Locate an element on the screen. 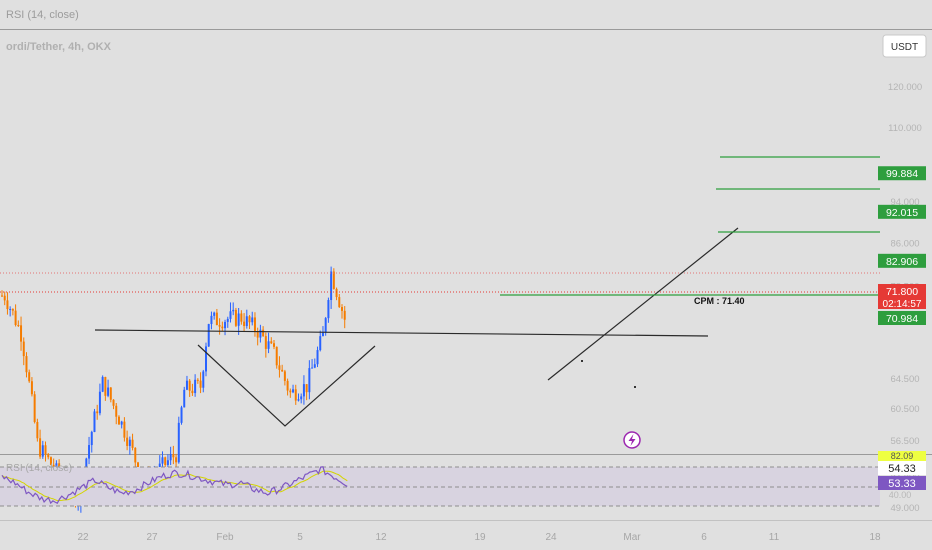 Image resolution: width=932 pixels, height=550 pixels. price-level-label: 99.884 is located at coordinates (902, 174).